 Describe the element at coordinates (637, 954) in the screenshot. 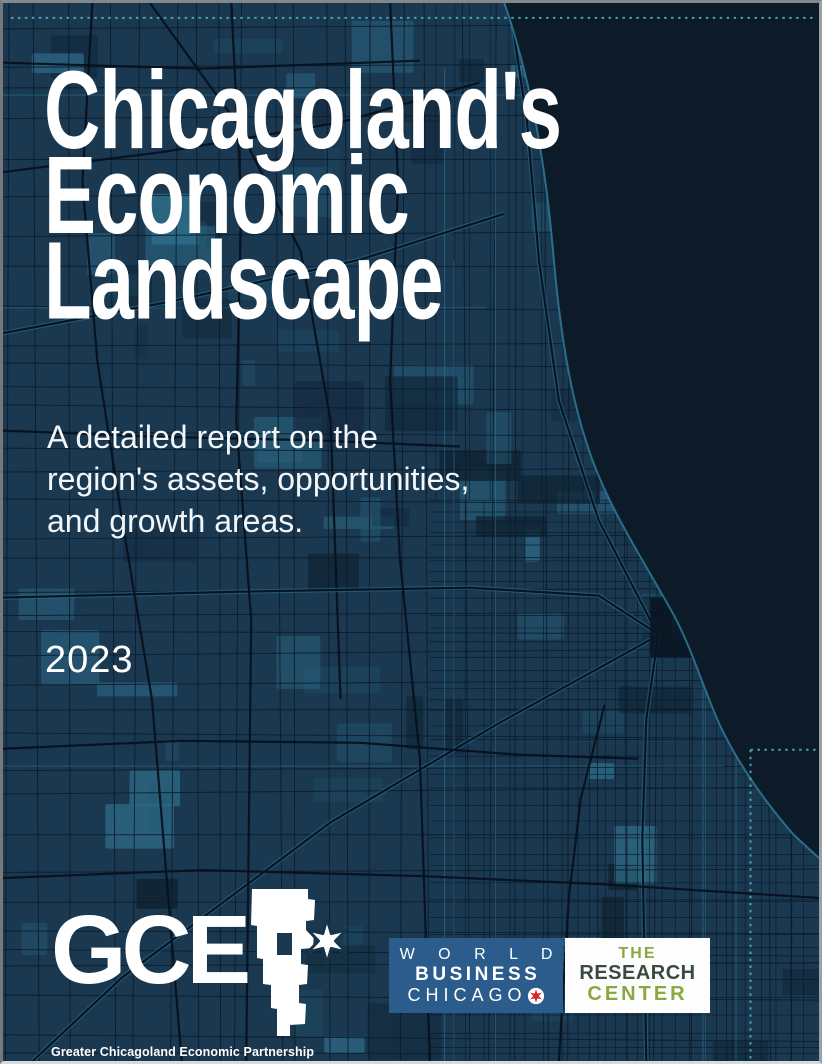

I see `trc-the-text: THE` at that location.